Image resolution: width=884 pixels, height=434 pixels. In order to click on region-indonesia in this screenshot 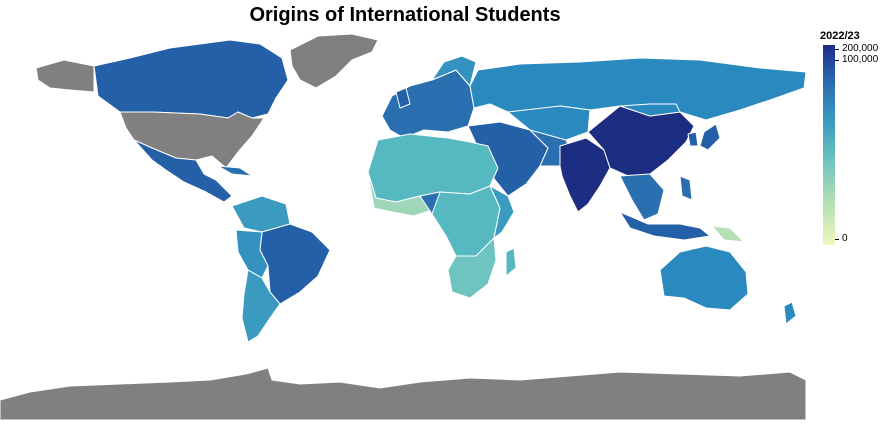, I will do `click(665, 226)`.